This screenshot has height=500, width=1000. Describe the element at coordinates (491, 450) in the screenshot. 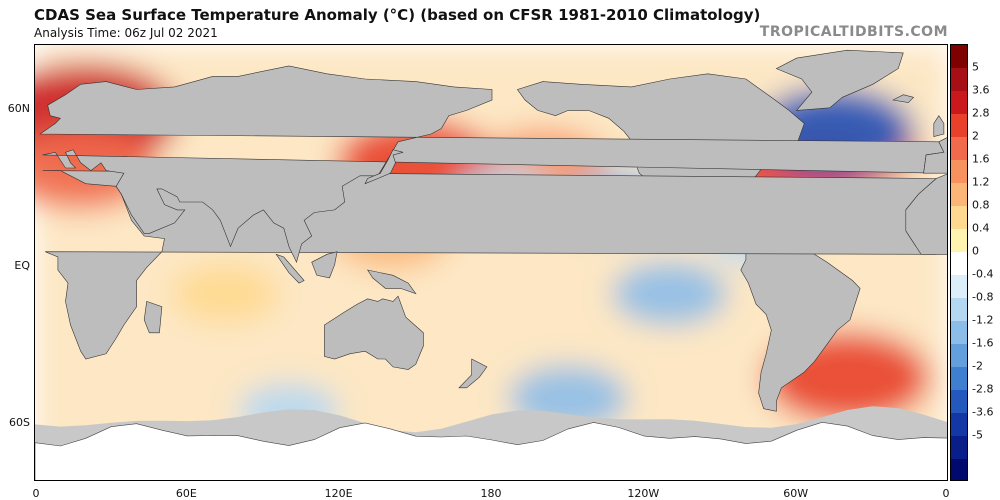

I see `antarctica-land` at that location.